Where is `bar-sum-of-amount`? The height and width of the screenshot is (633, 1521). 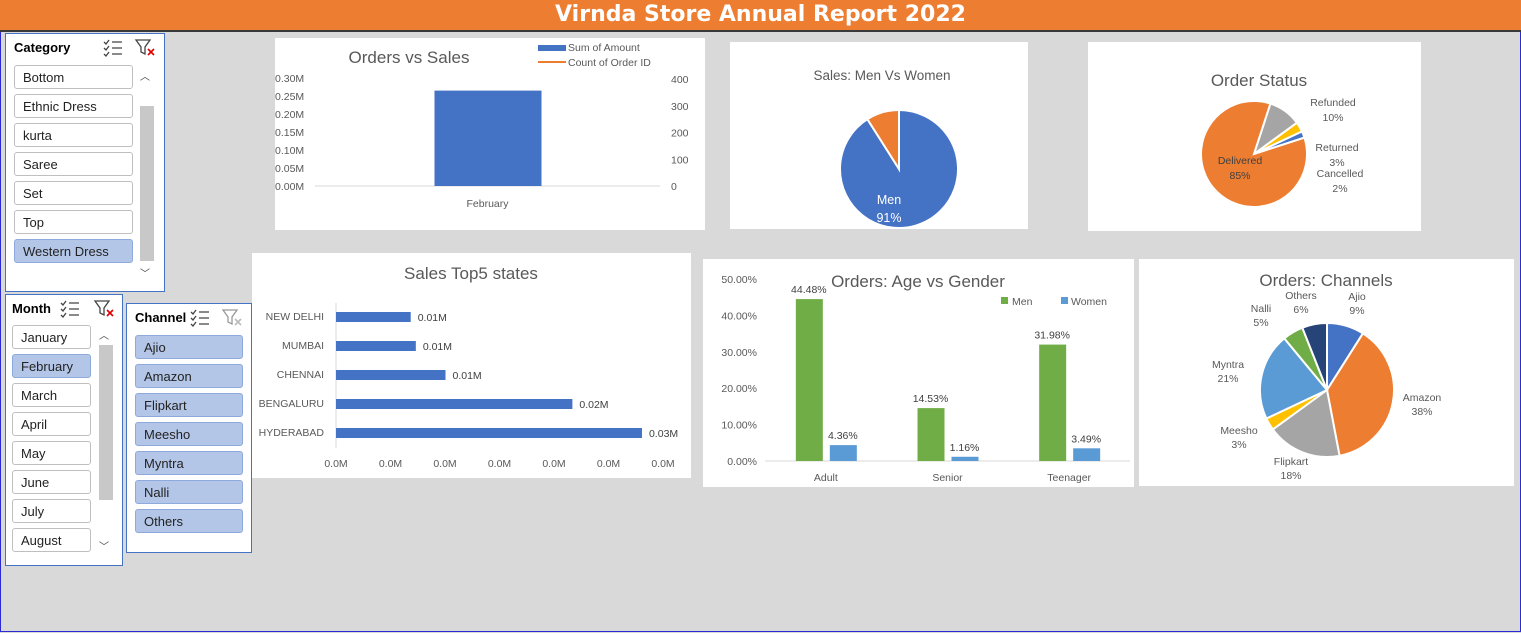 bar-sum-of-amount is located at coordinates (488, 138).